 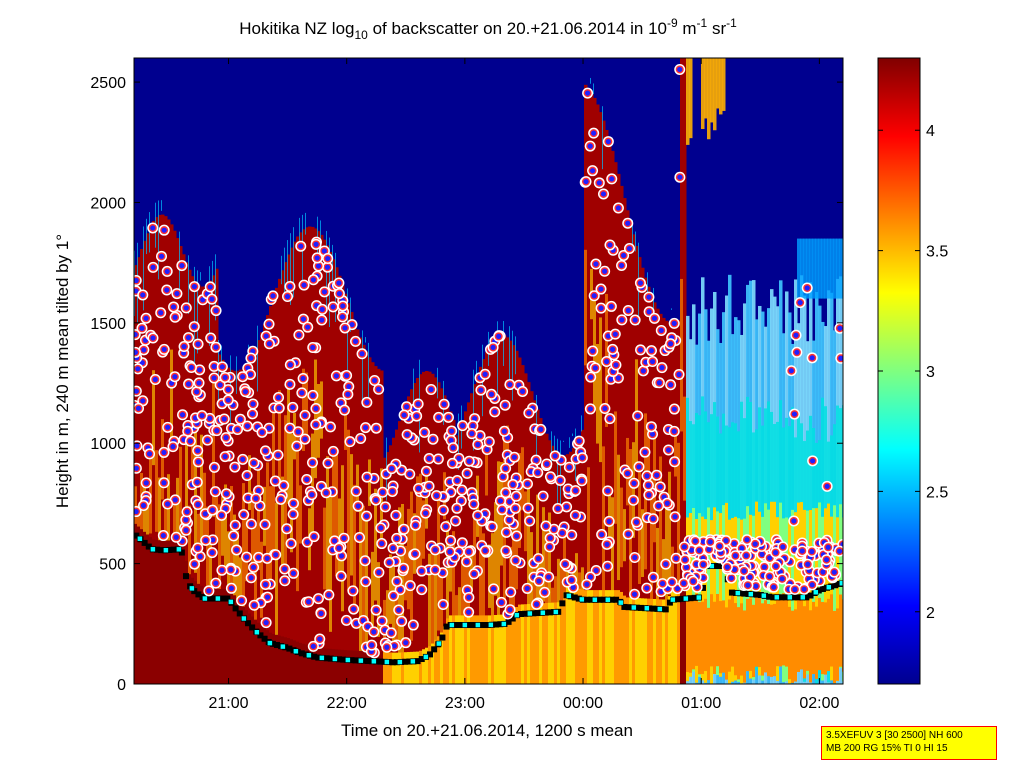 I want to click on heat-low, so click(x=718, y=593).